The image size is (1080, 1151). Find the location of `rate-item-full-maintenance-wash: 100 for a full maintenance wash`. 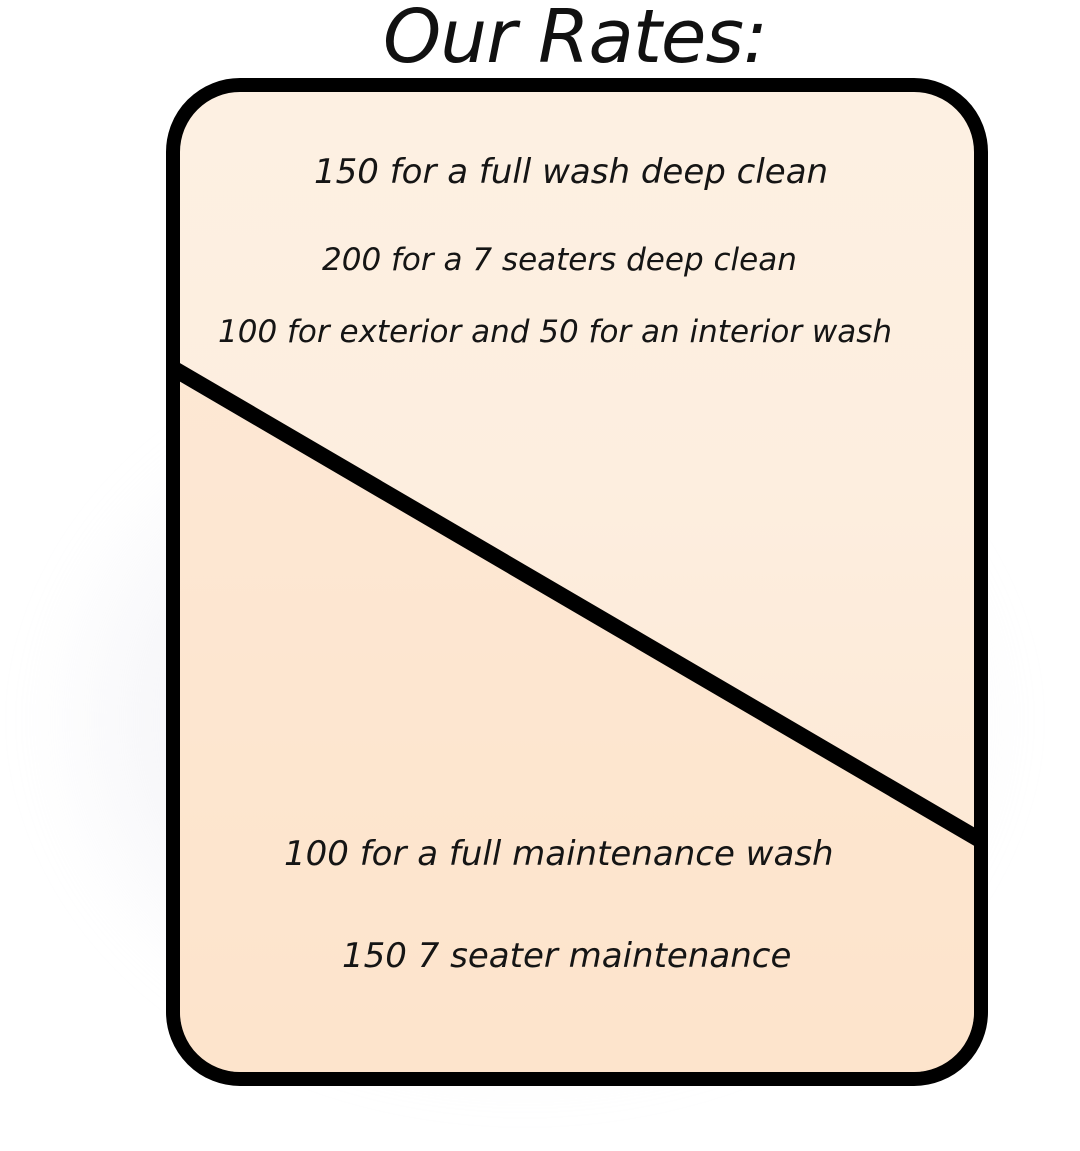

rate-item-full-maintenance-wash: 100 for a full maintenance wash is located at coordinates (559, 854).